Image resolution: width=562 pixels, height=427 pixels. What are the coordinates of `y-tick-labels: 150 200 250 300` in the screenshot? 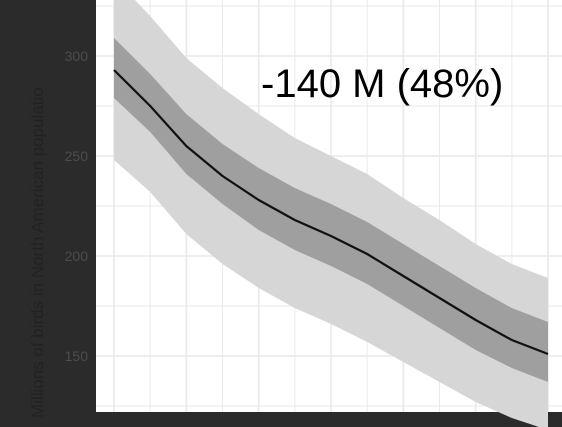 It's located at (77, 206).